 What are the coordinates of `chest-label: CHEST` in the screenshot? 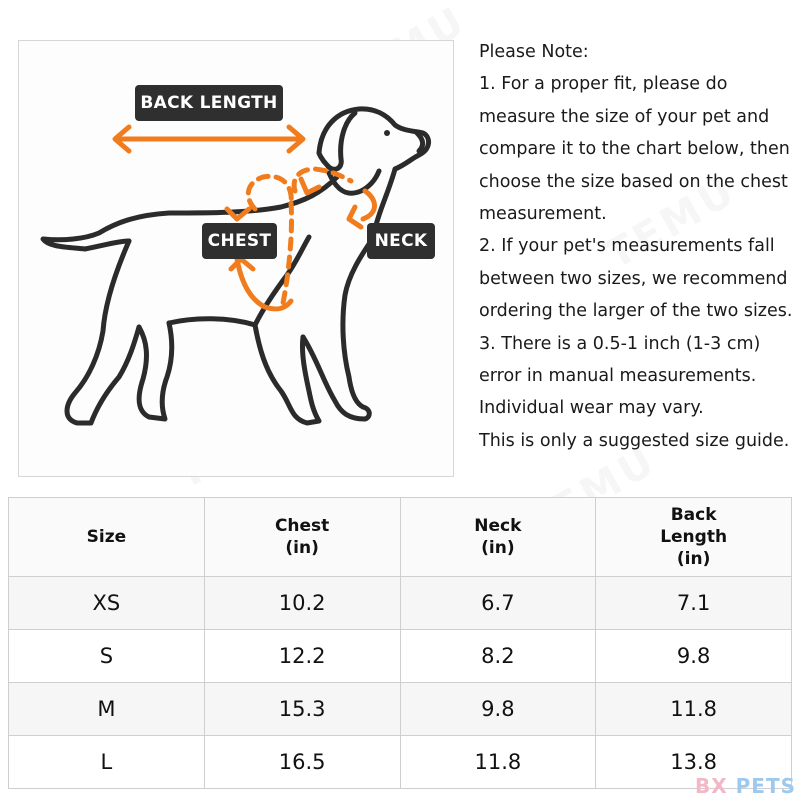 It's located at (239, 241).